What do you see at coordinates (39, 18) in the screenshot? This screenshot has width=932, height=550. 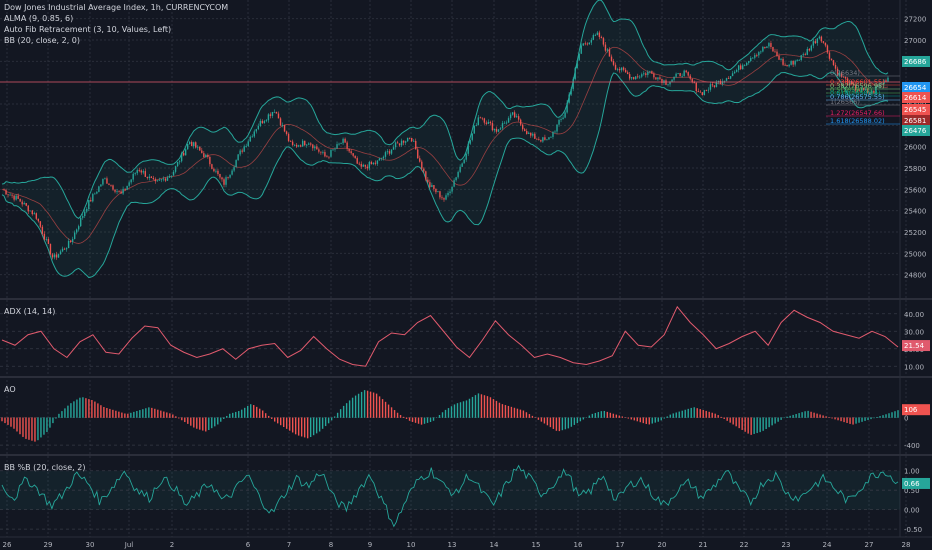 I see `indicator-alma-label: ALMA (9, 0.85, 6)` at bounding box center [39, 18].